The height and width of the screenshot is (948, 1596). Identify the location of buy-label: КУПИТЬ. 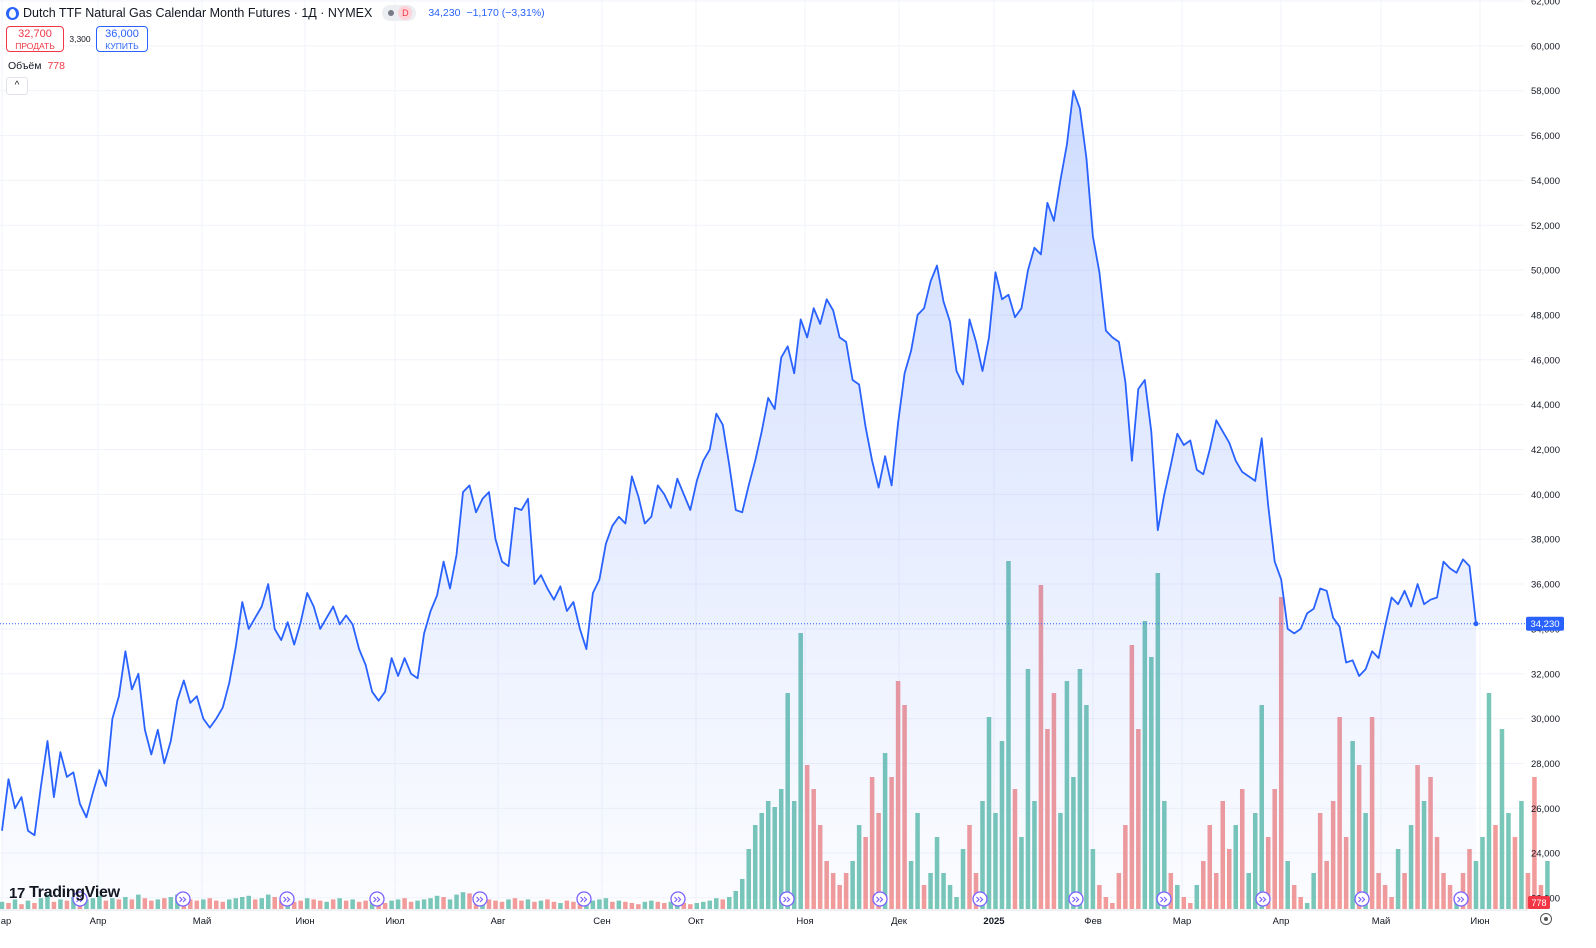
(122, 46).